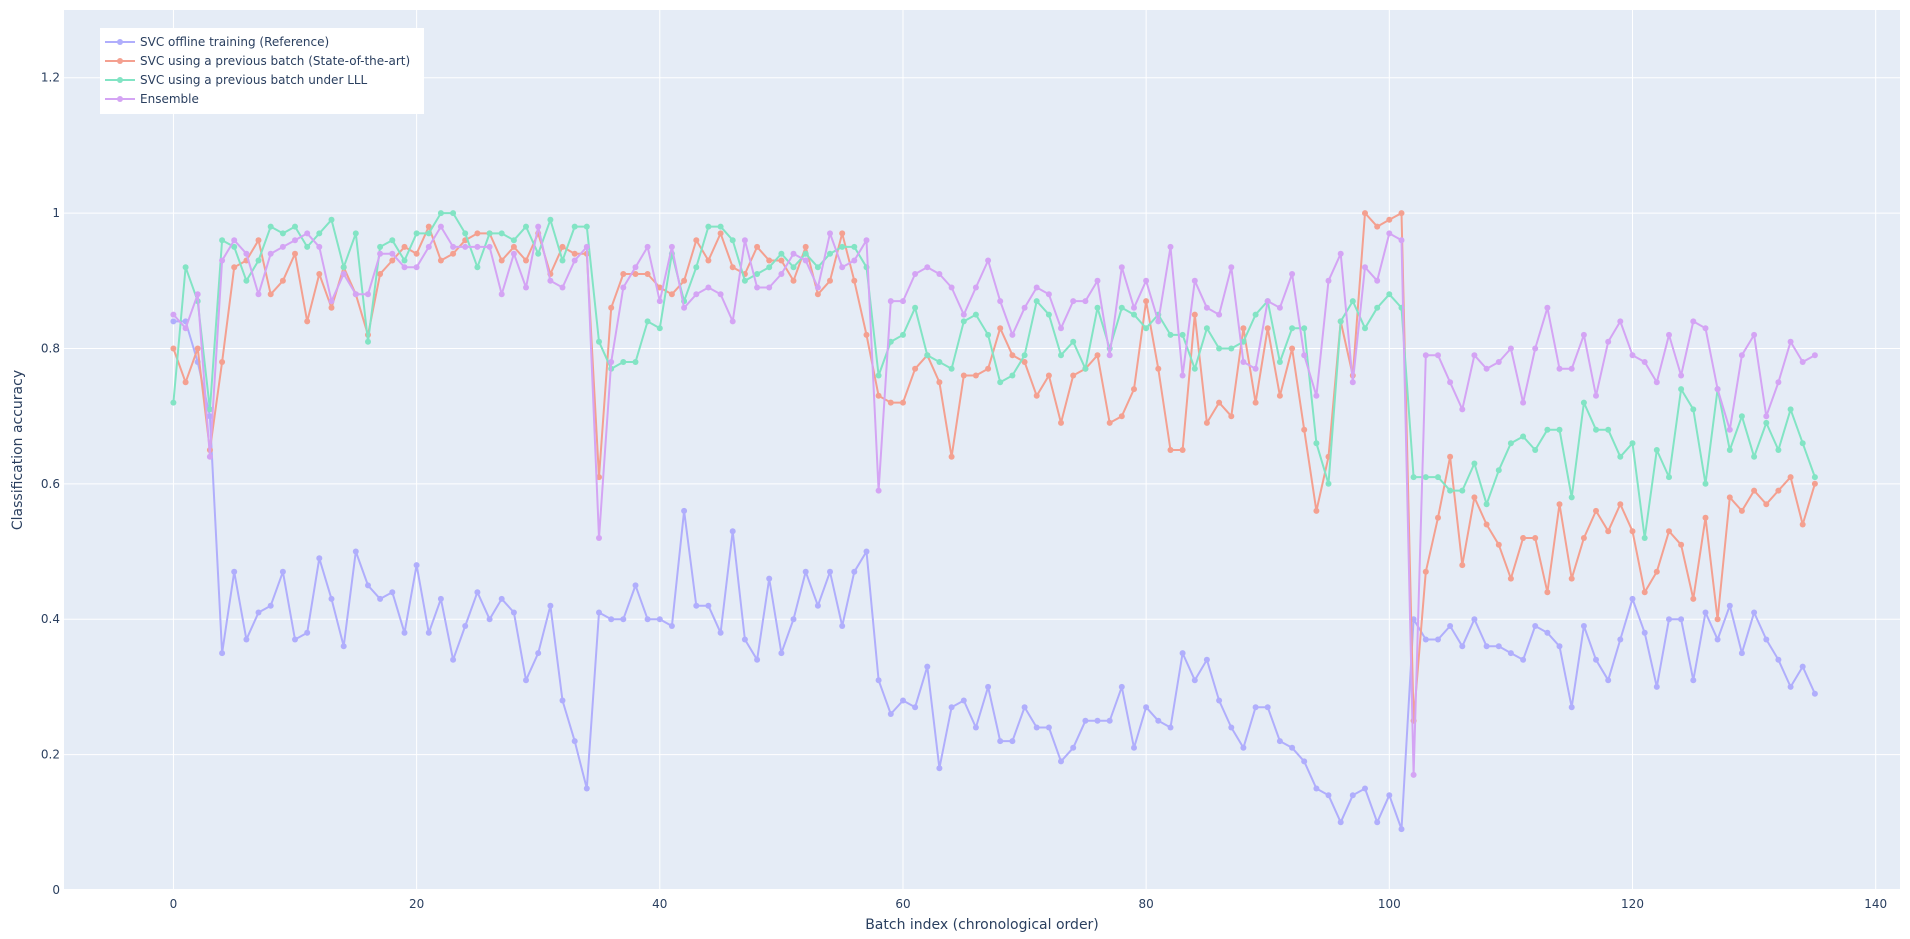 Image resolution: width=1910 pixels, height=939 pixels. What do you see at coordinates (50, 619) in the screenshot?
I see `y-tick-label: 0.4` at bounding box center [50, 619].